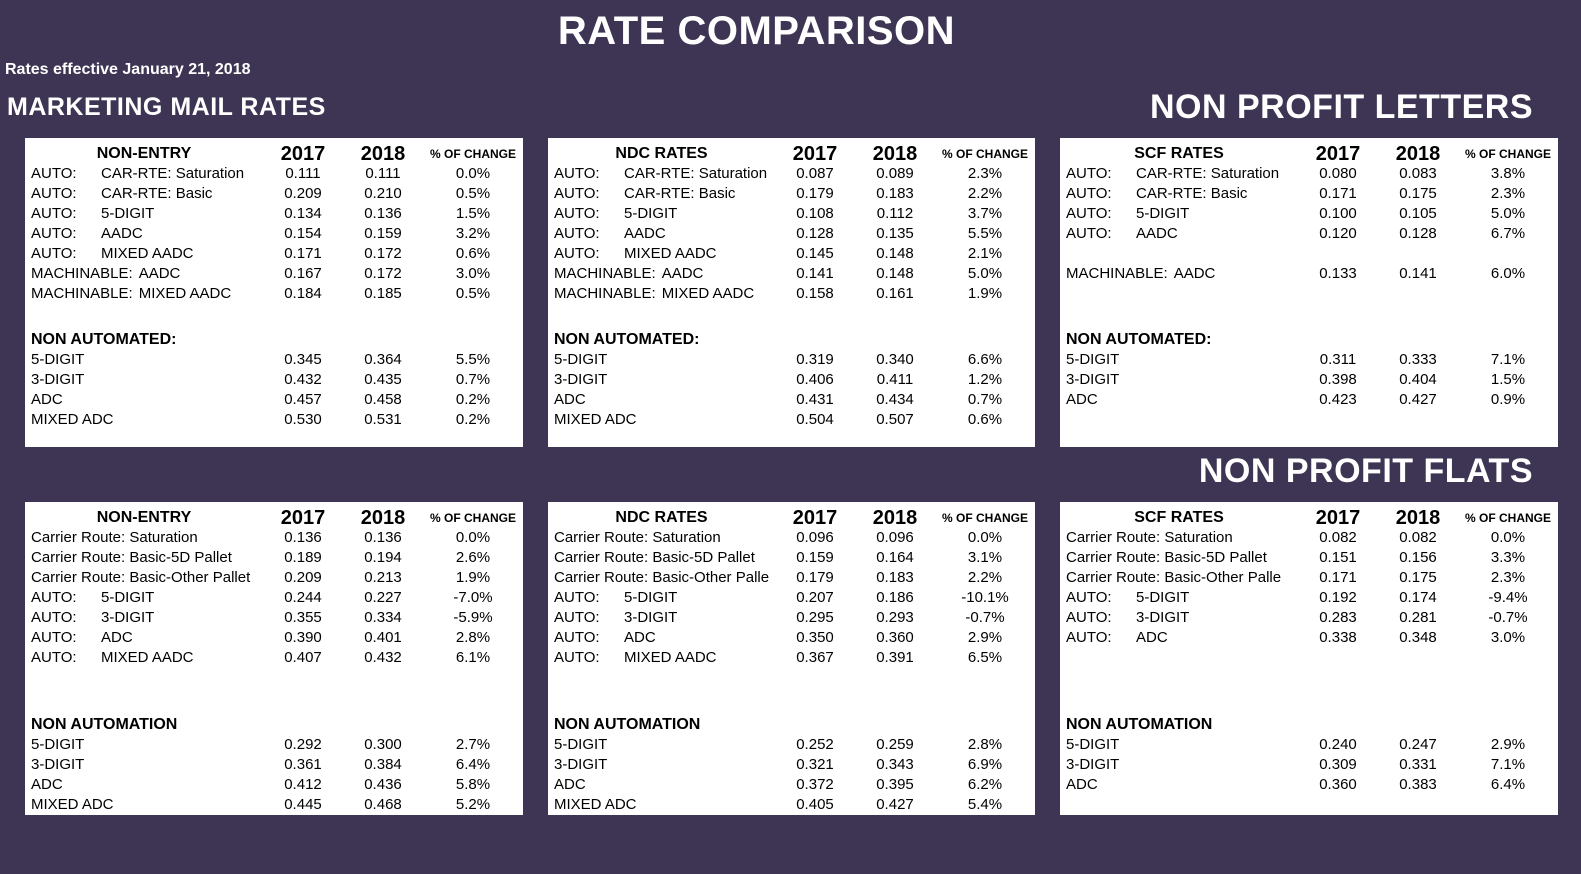 The height and width of the screenshot is (874, 1581). Describe the element at coordinates (985, 213) in the screenshot. I see `rate-change: 3.7%` at that location.